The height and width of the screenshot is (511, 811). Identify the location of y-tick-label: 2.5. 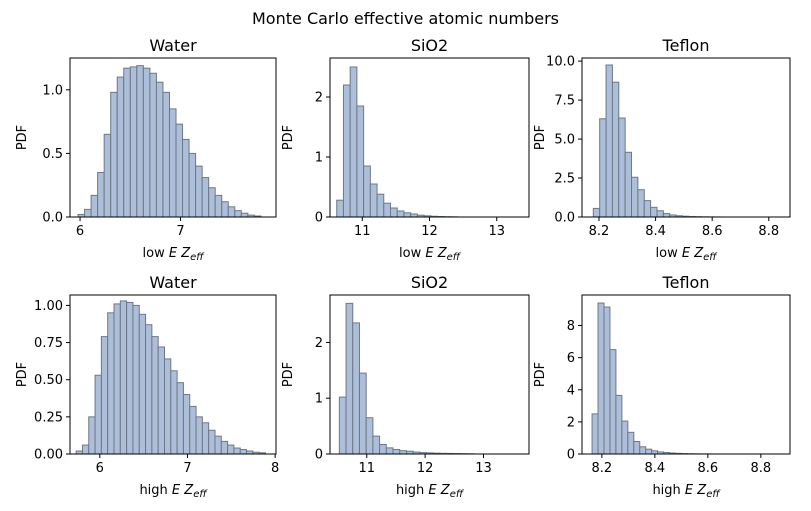
(564, 179).